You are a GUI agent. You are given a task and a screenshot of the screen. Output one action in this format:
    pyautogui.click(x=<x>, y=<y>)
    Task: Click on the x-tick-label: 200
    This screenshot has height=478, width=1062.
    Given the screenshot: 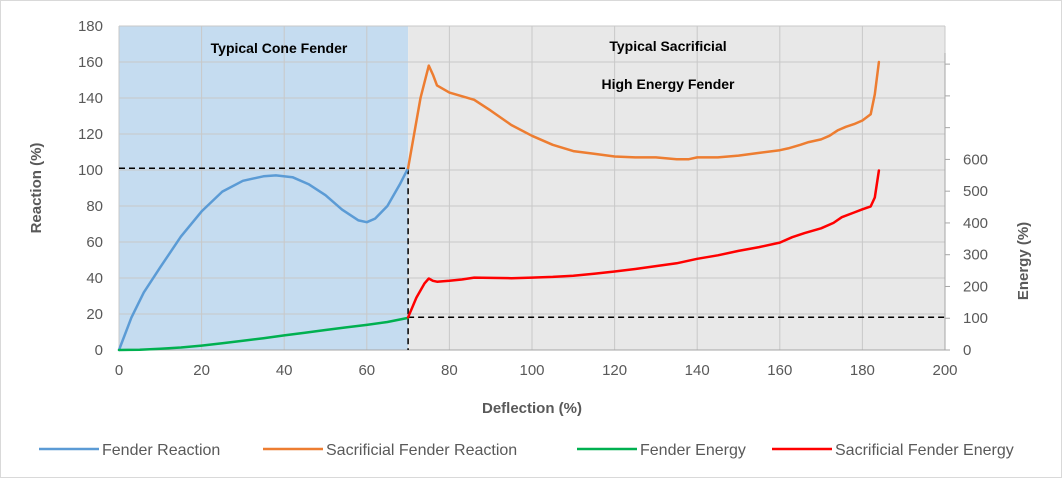 What is the action you would take?
    pyautogui.click(x=944, y=370)
    